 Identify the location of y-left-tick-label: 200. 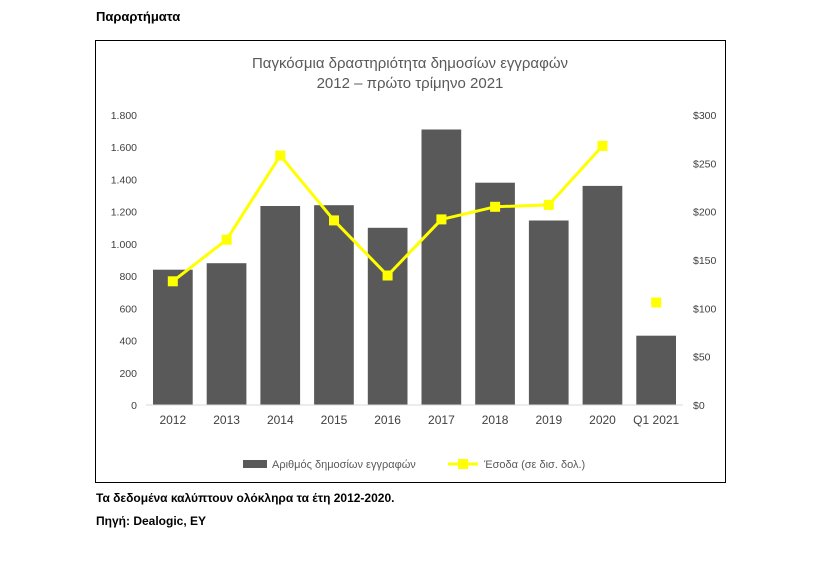
(128, 374).